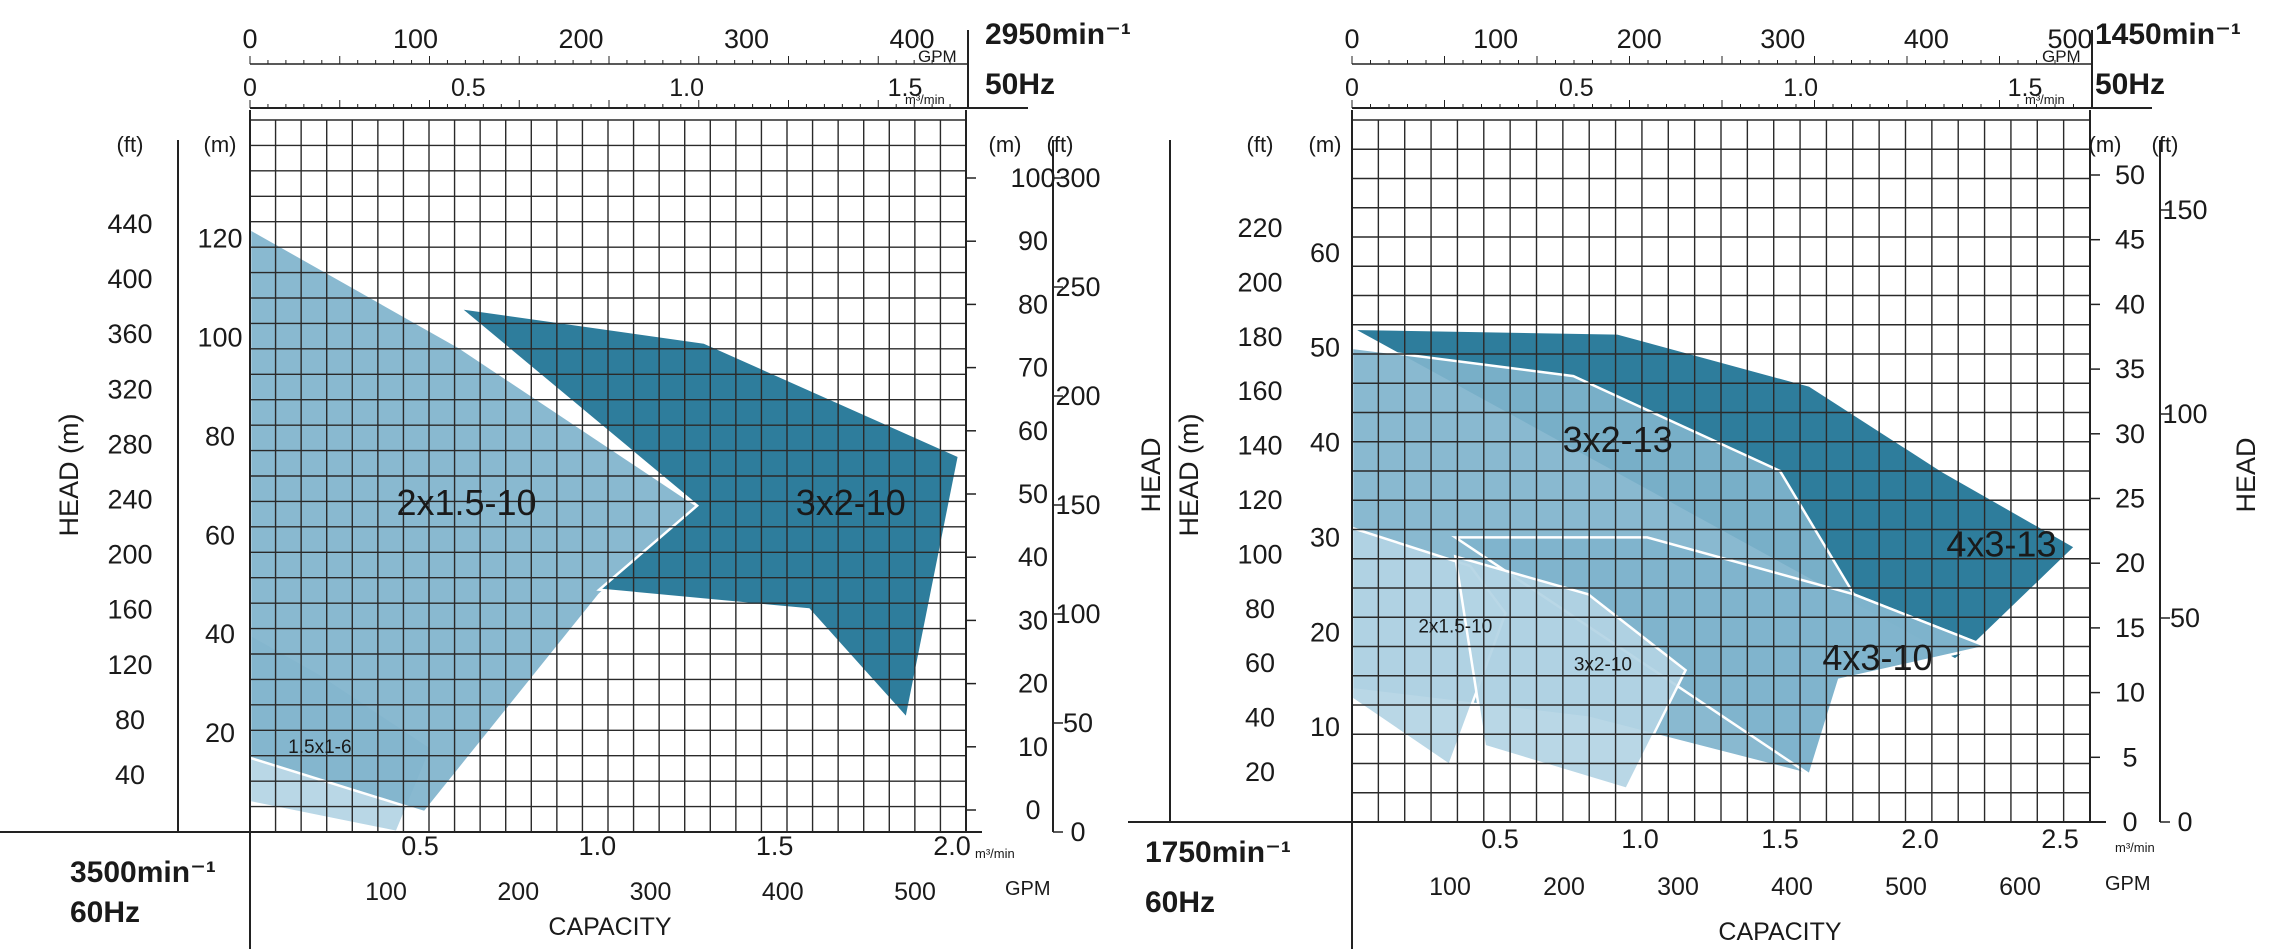 Image resolution: width=2275 pixels, height=949 pixels. Describe the element at coordinates (1926, 39) in the screenshot. I see `top-gpm-tick-label: 400` at that location.